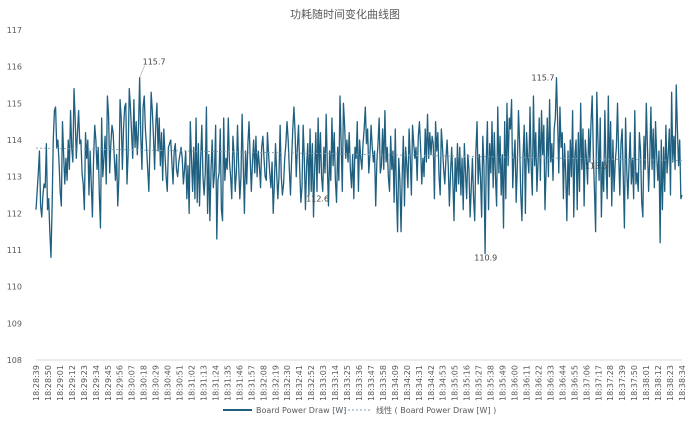  What do you see at coordinates (323, 383) in the screenshot?
I see `x-tick-label: 18:33:03` at bounding box center [323, 383].